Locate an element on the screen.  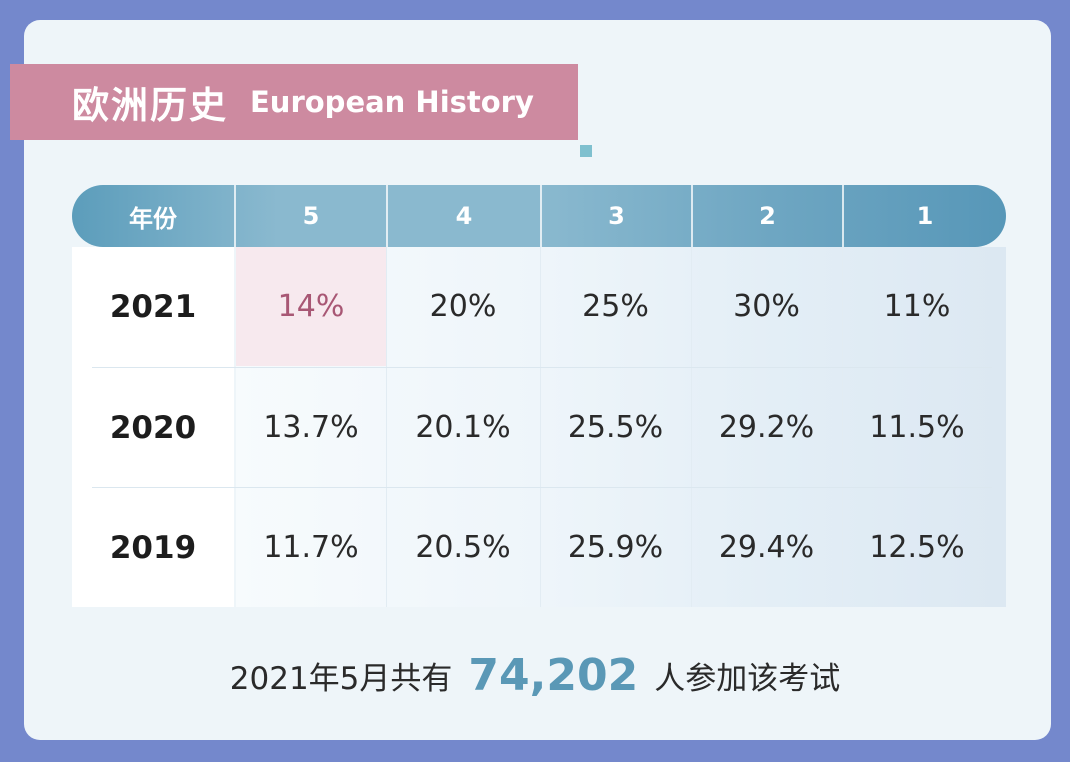
table-header: 年份 5 4 3 2 1 is located at coordinates (539, 216).